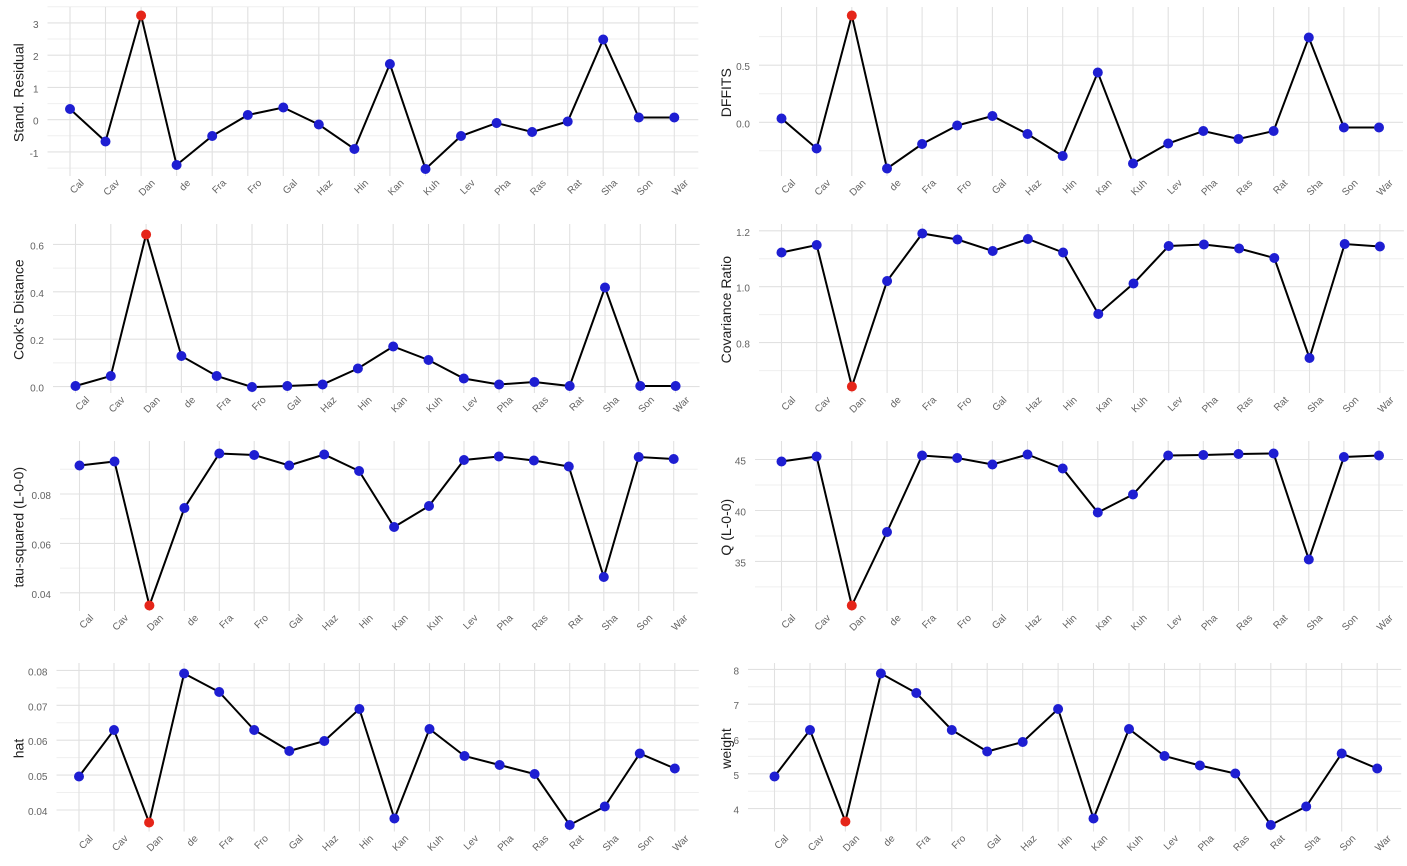 The height and width of the screenshot is (866, 1407). Describe the element at coordinates (36, 89) in the screenshot. I see `svg-text: 1` at that location.